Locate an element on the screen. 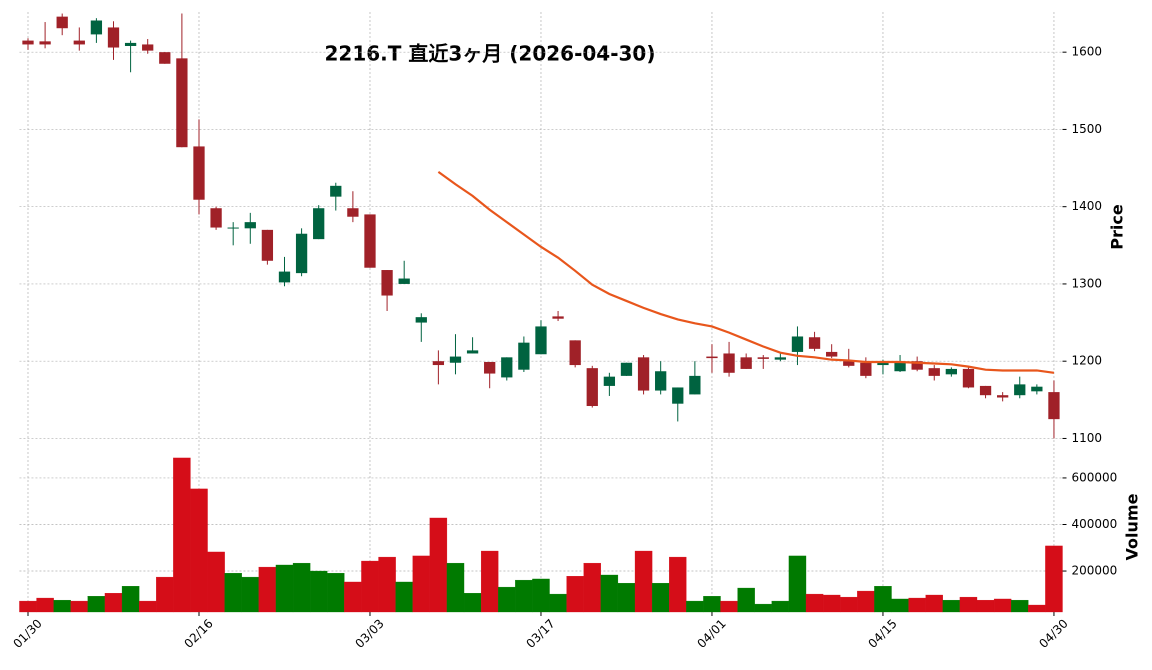 This screenshot has width=1152, height=670. x-tick-label: 04/30 is located at coordinates (1053, 633).